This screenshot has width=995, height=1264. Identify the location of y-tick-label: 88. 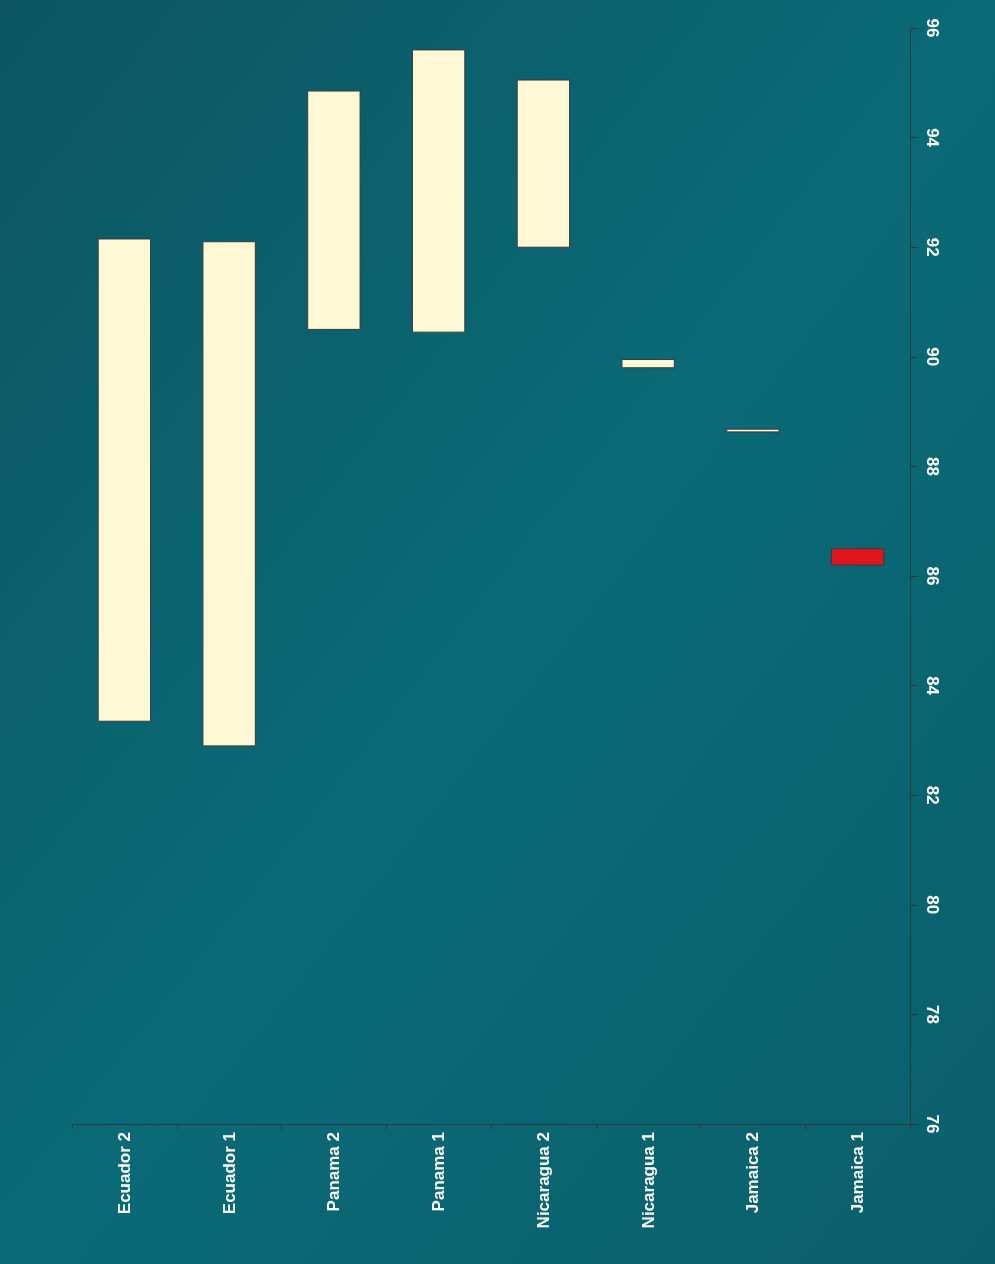
(932, 466).